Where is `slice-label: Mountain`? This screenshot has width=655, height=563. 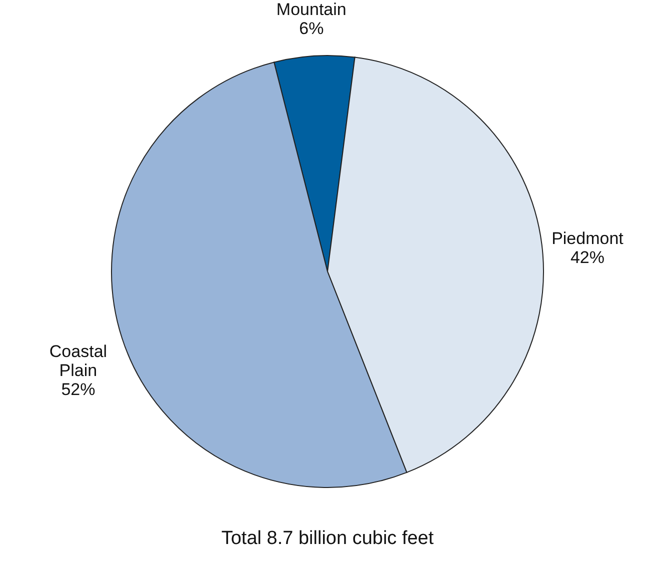 slice-label: Mountain is located at coordinates (311, 9).